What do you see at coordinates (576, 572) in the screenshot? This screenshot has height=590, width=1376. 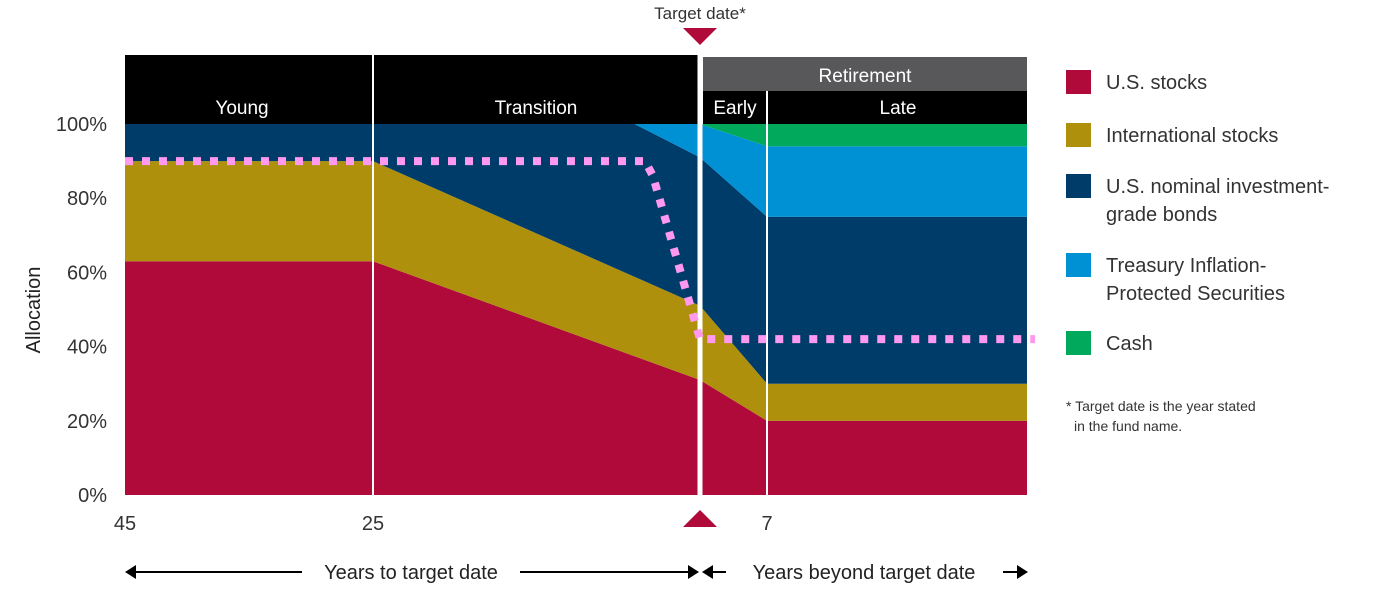 I see `x-axis-arrows` at bounding box center [576, 572].